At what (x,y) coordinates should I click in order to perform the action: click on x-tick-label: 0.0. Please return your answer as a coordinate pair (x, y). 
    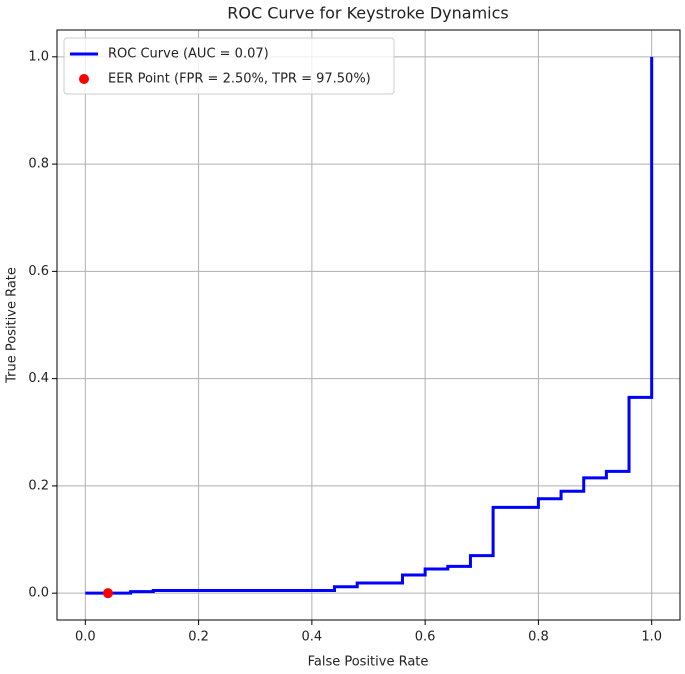
    Looking at the image, I should click on (85, 637).